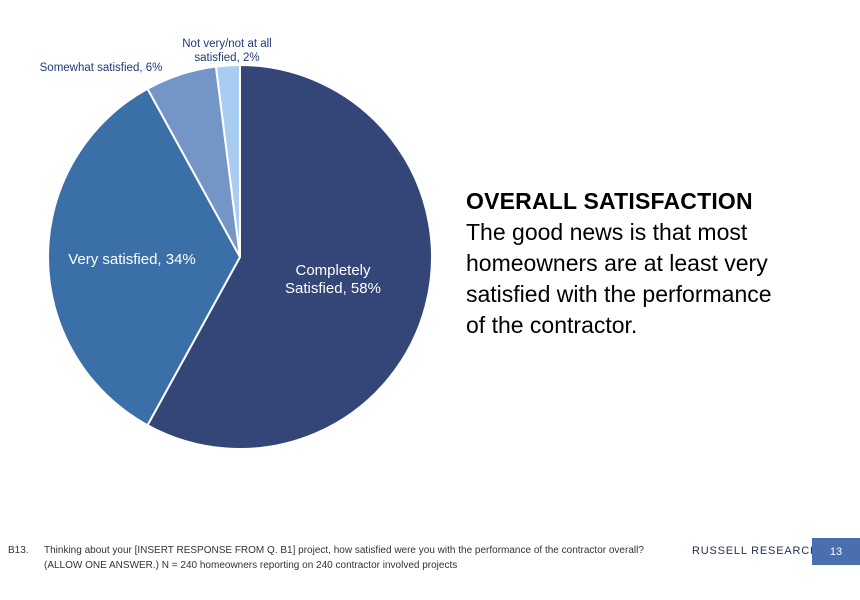 This screenshot has height=600, width=860. I want to click on headline-title: OVERALL SATISFACTION, so click(609, 201).